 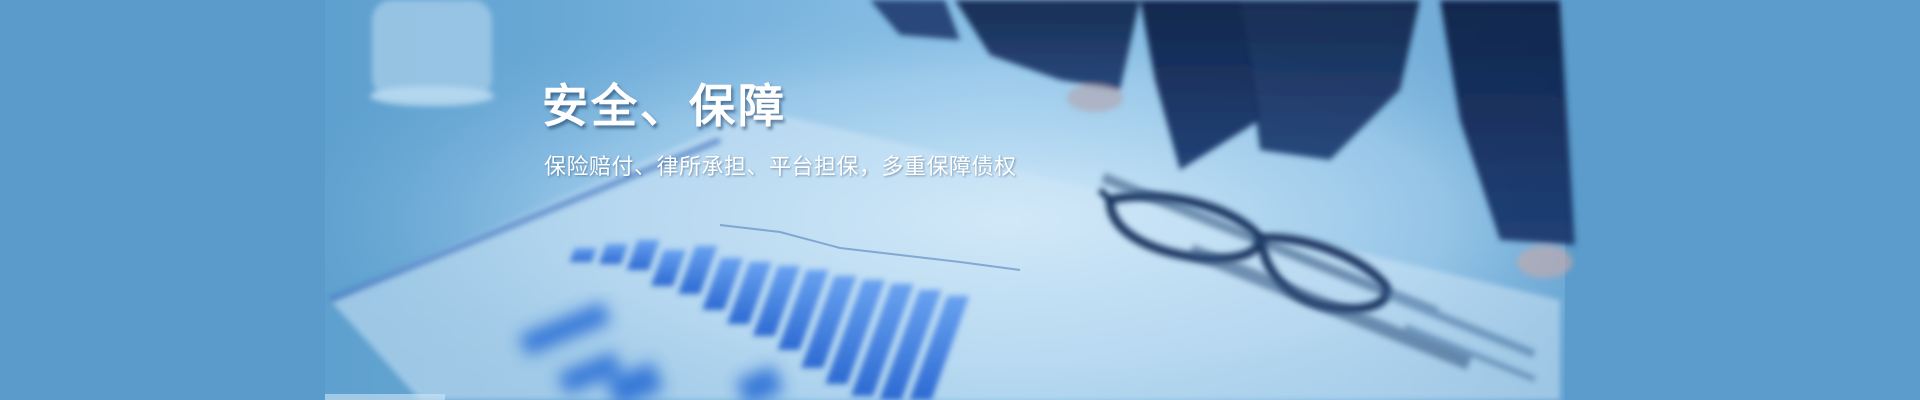 I want to click on pen-icon, so click(x=525, y=220).